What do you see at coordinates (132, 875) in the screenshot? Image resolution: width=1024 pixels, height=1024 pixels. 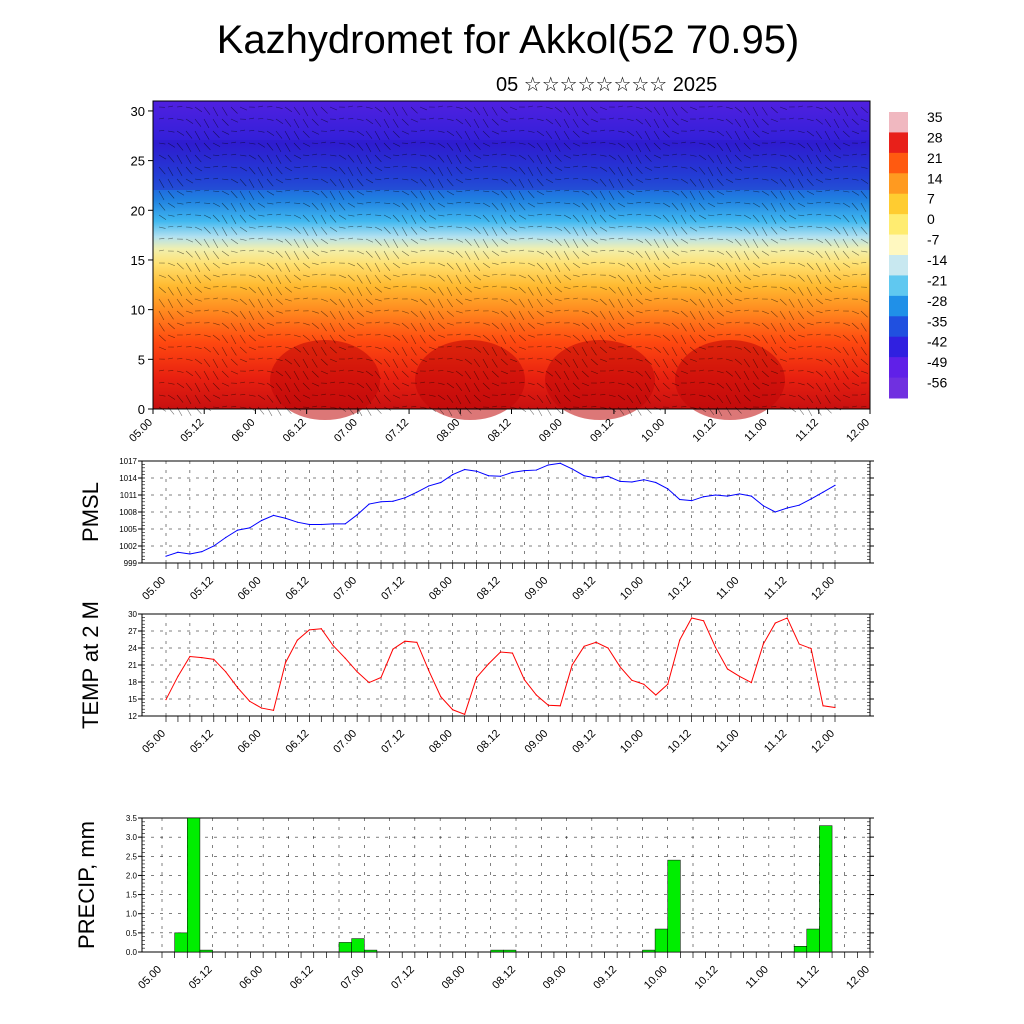 I see `y-tick-label: 2.0` at bounding box center [132, 875].